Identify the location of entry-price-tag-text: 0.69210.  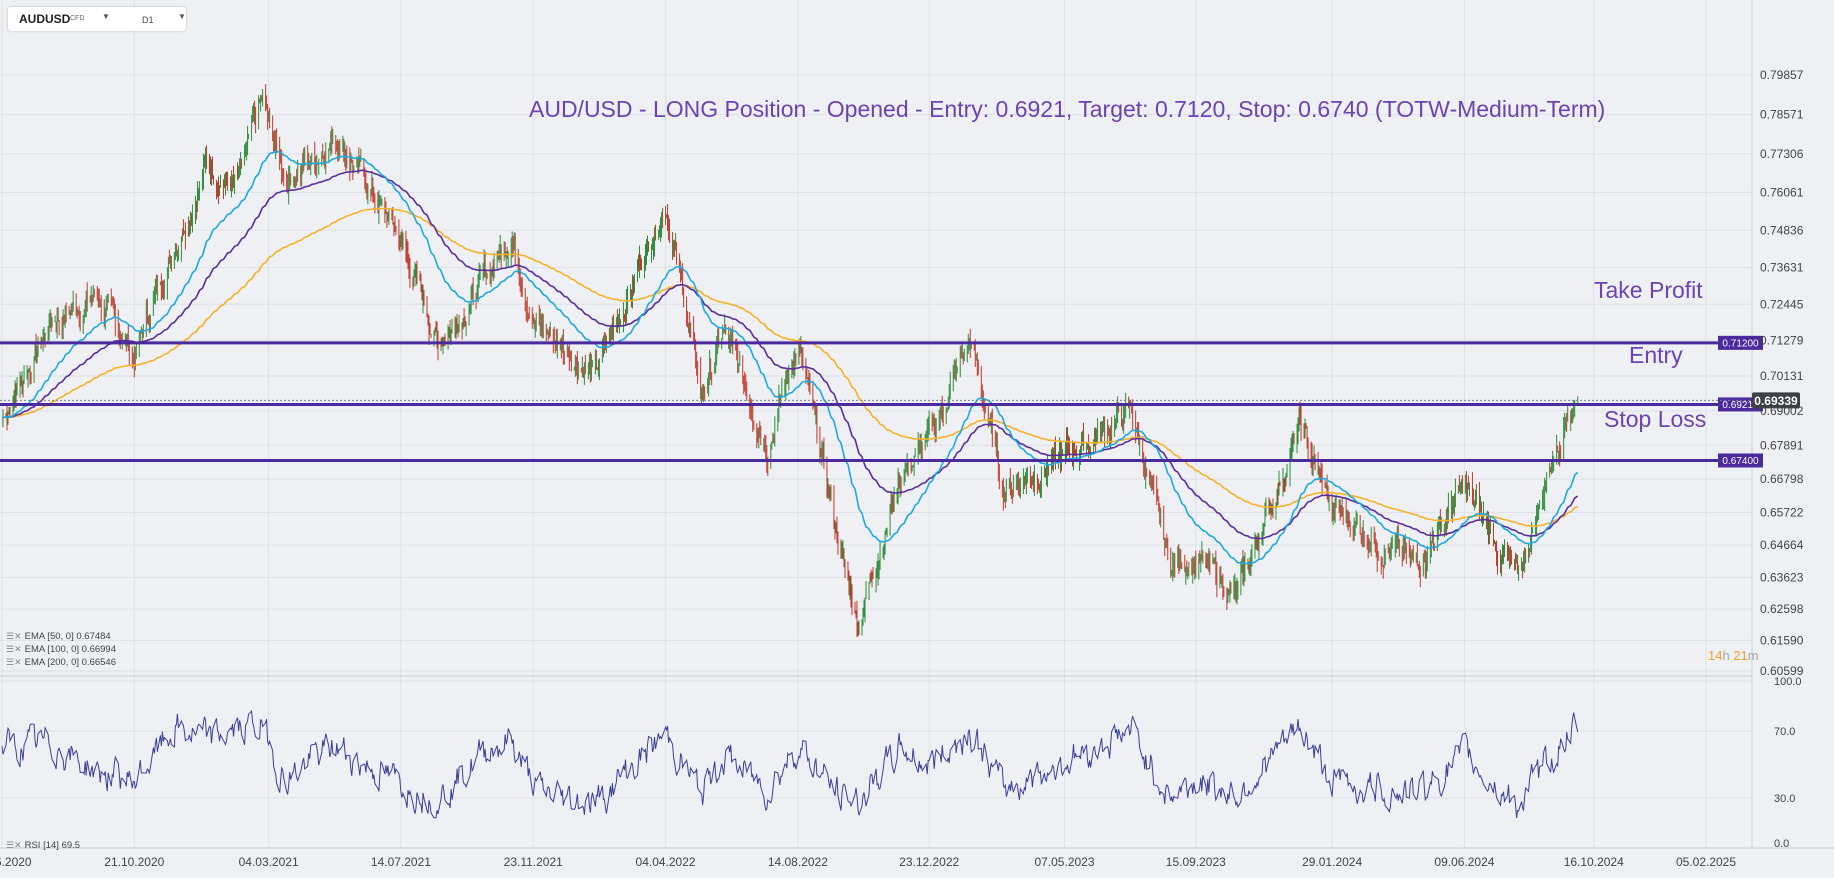
(1740, 405).